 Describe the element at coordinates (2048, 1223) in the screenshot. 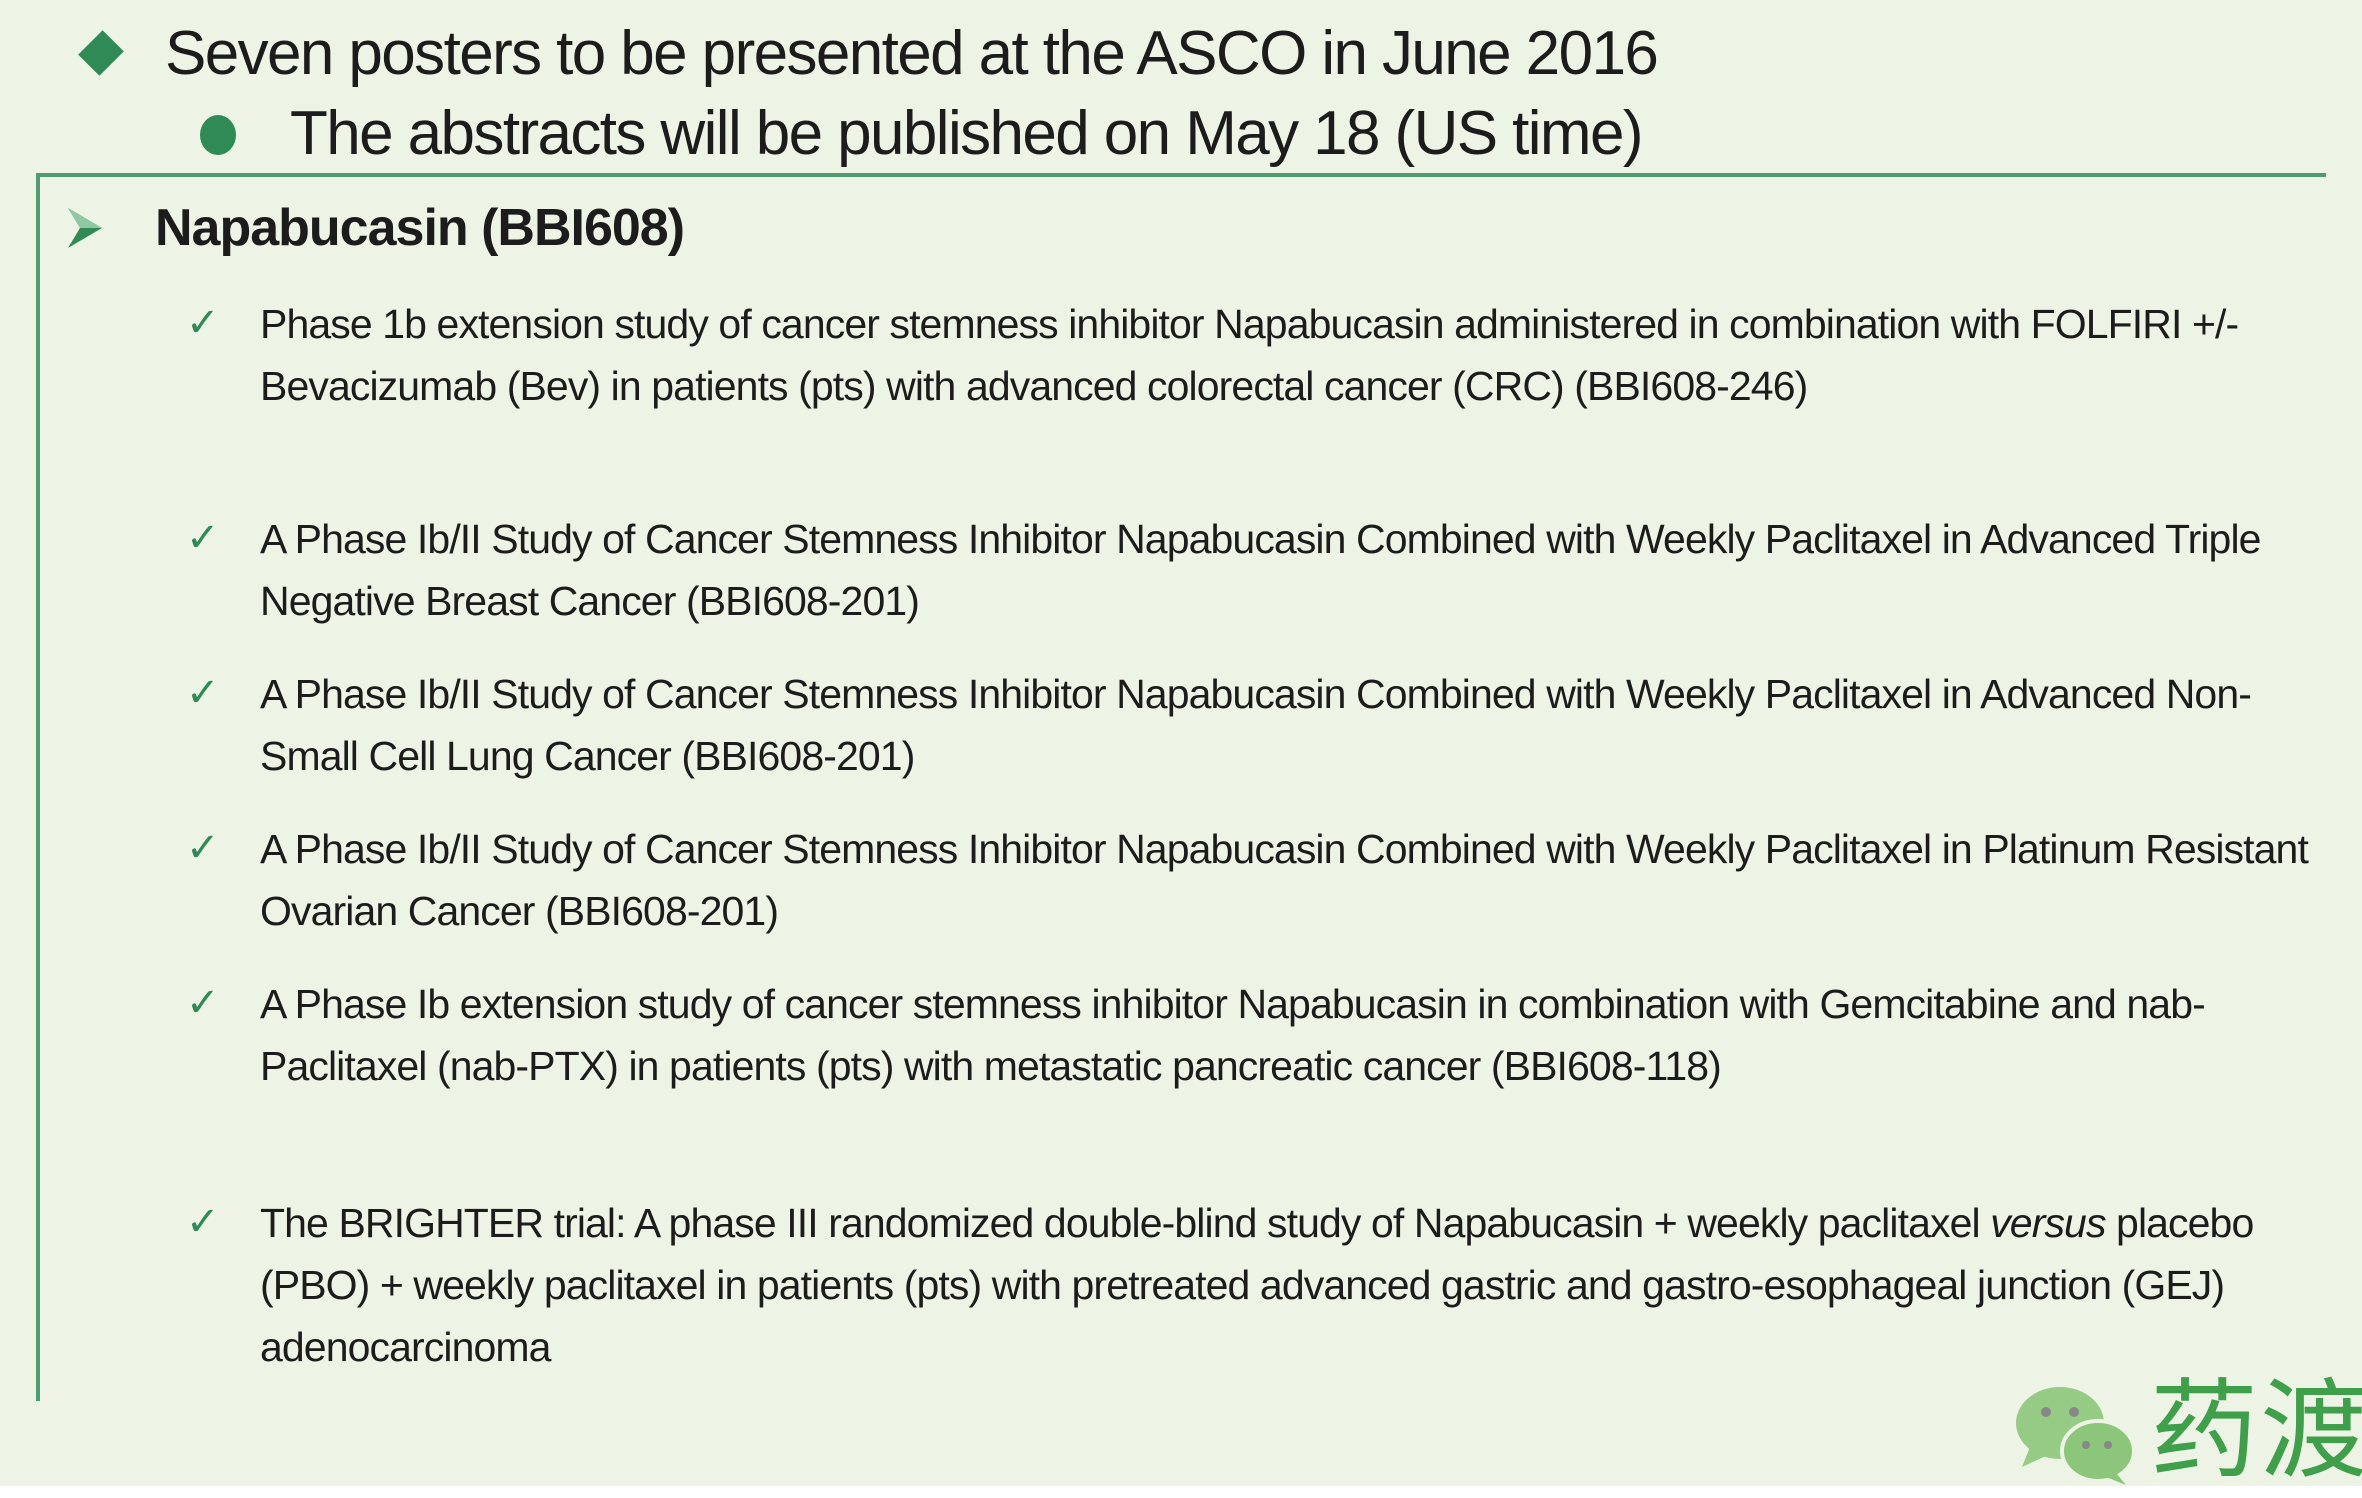

I see `item-text-italic: versus` at that location.